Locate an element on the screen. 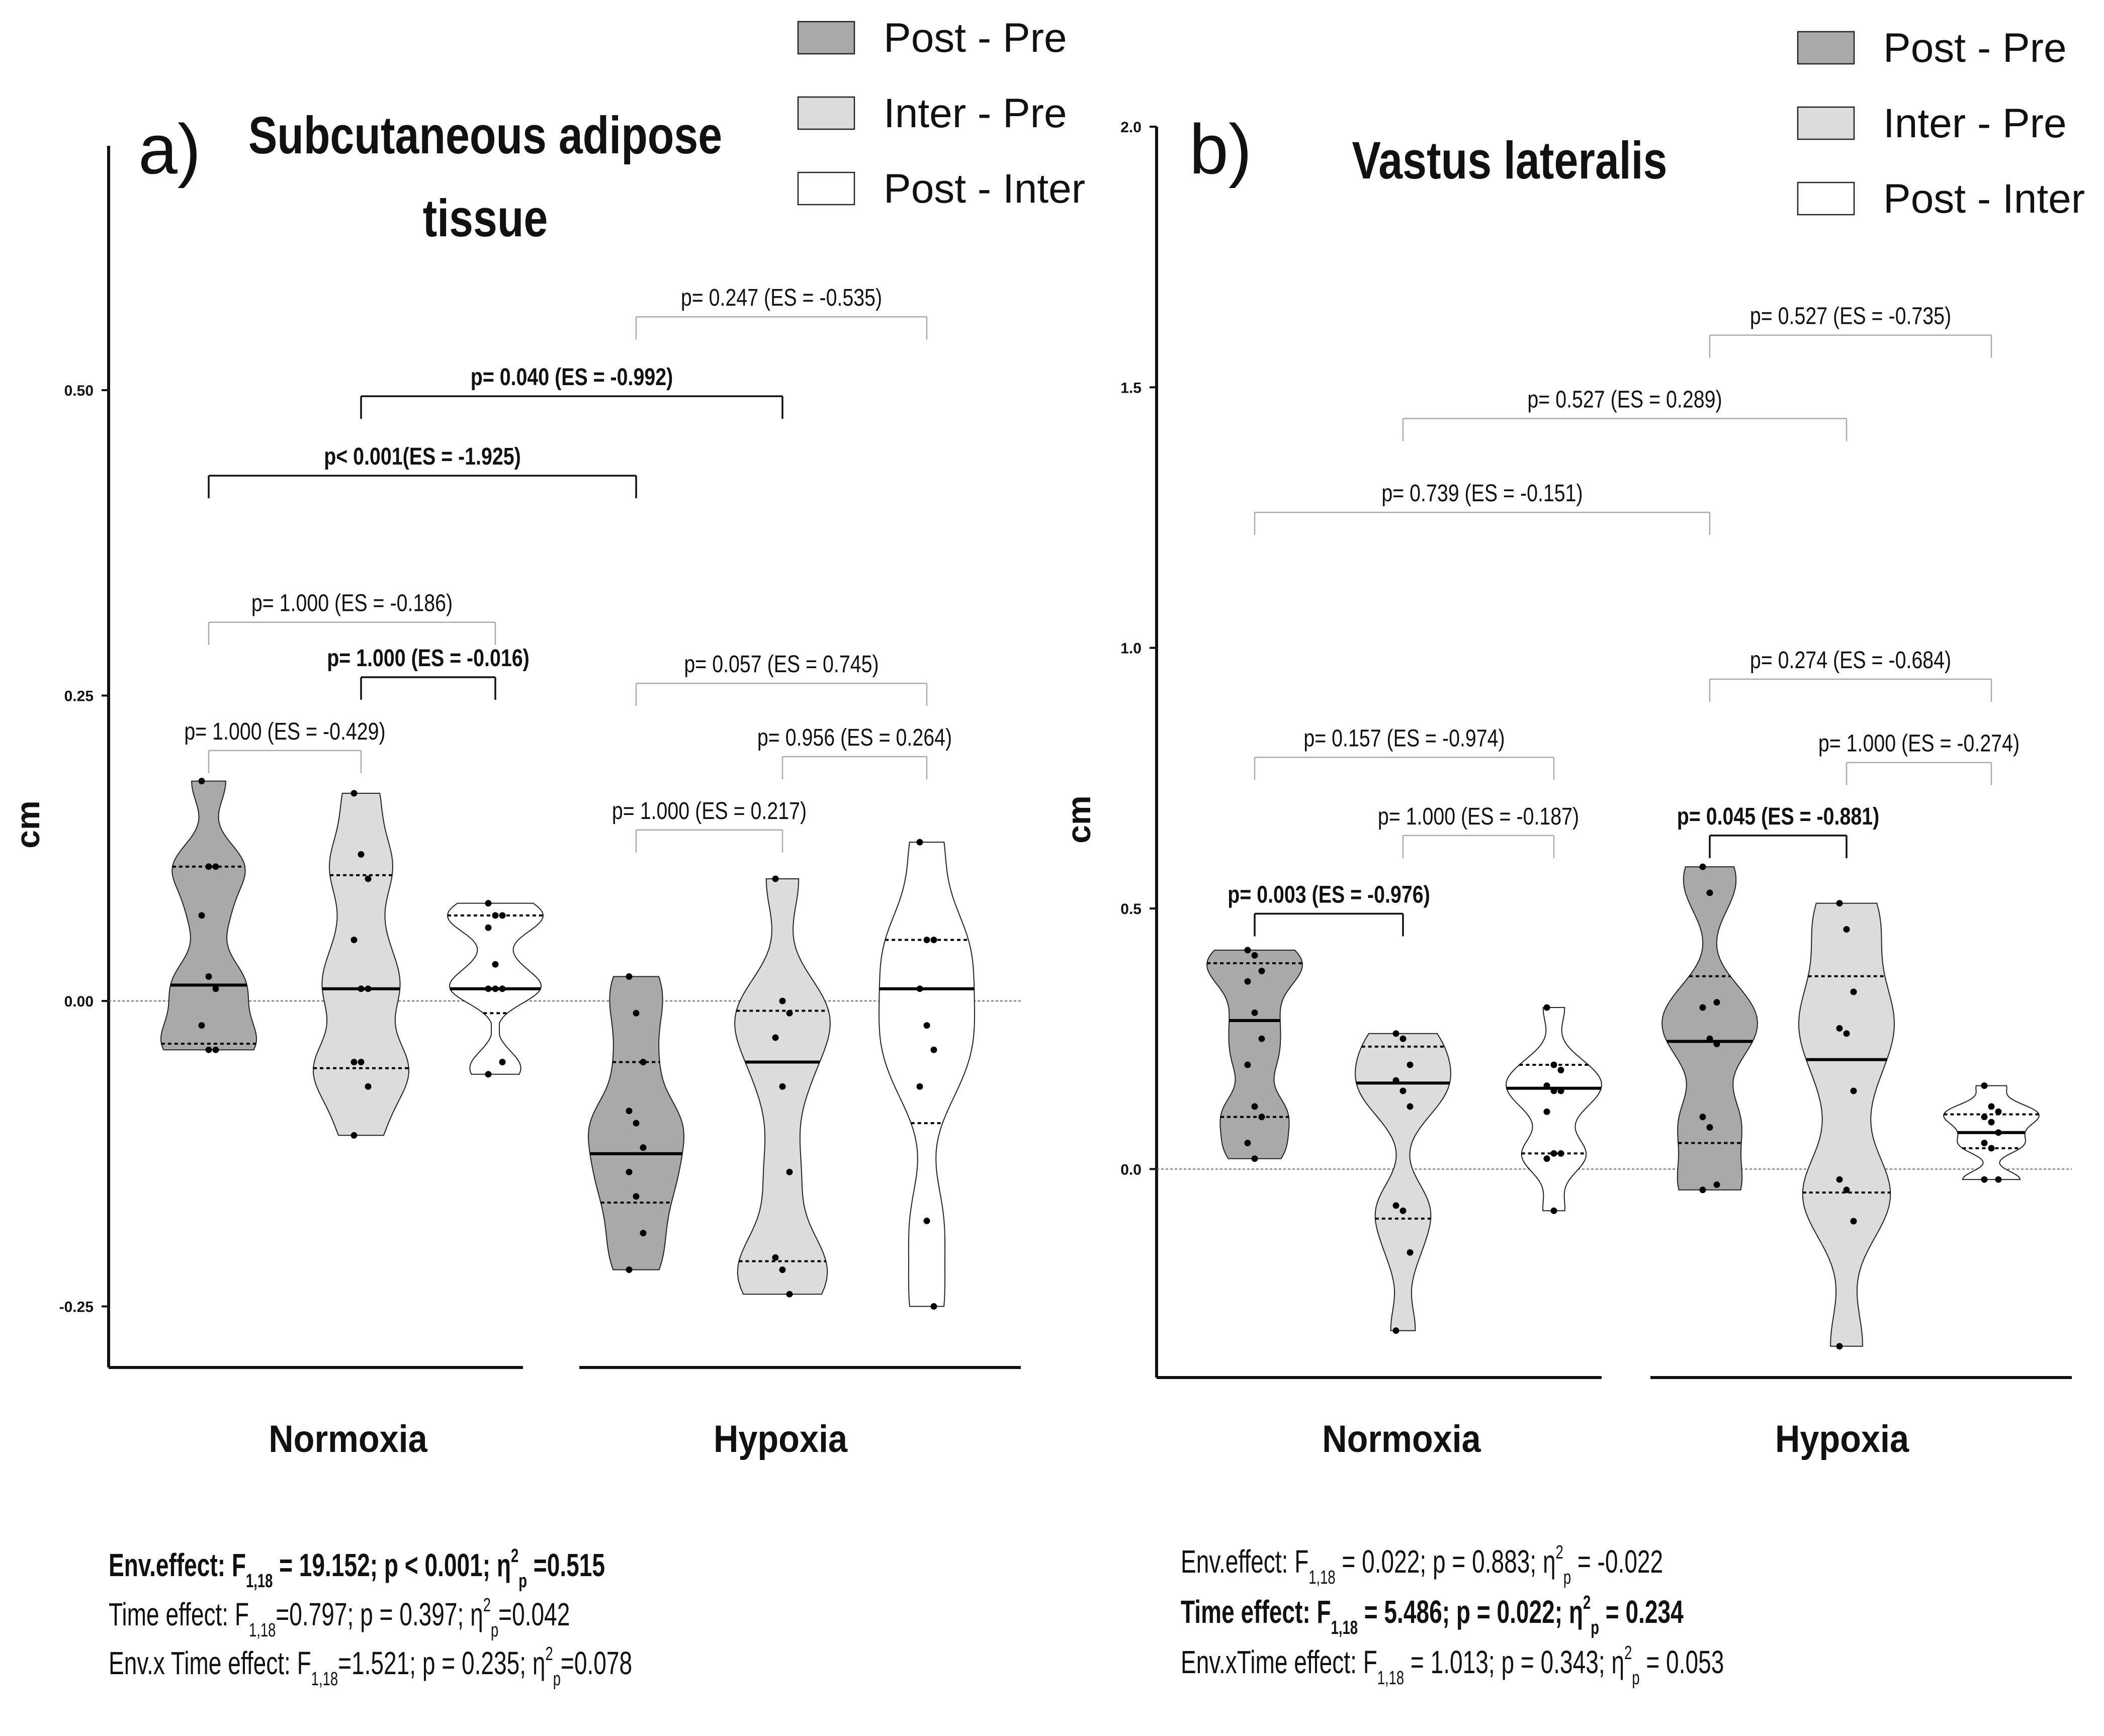 The width and height of the screenshot is (2104, 1736). y-tick-label: 1.0 is located at coordinates (1131, 649).